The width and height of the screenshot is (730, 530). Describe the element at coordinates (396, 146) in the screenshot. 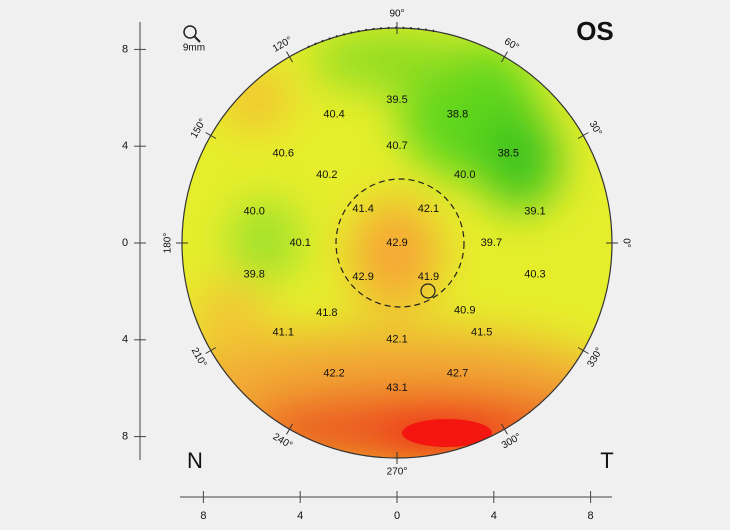

I see `reading-label: 40.7` at that location.